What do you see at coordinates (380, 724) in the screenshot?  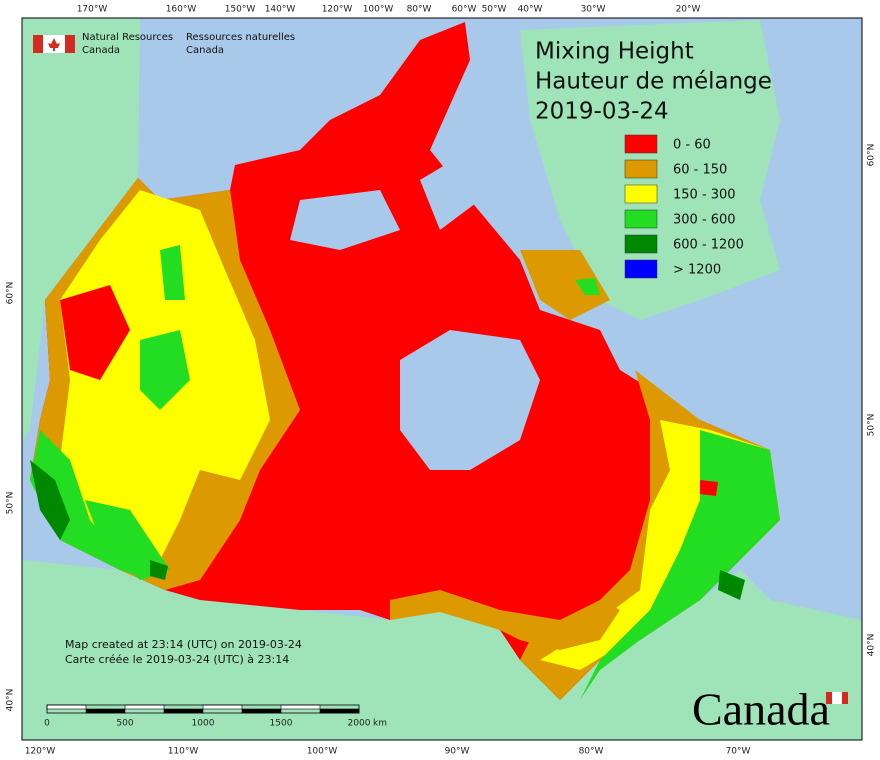 I see `scale-unit: km` at bounding box center [380, 724].